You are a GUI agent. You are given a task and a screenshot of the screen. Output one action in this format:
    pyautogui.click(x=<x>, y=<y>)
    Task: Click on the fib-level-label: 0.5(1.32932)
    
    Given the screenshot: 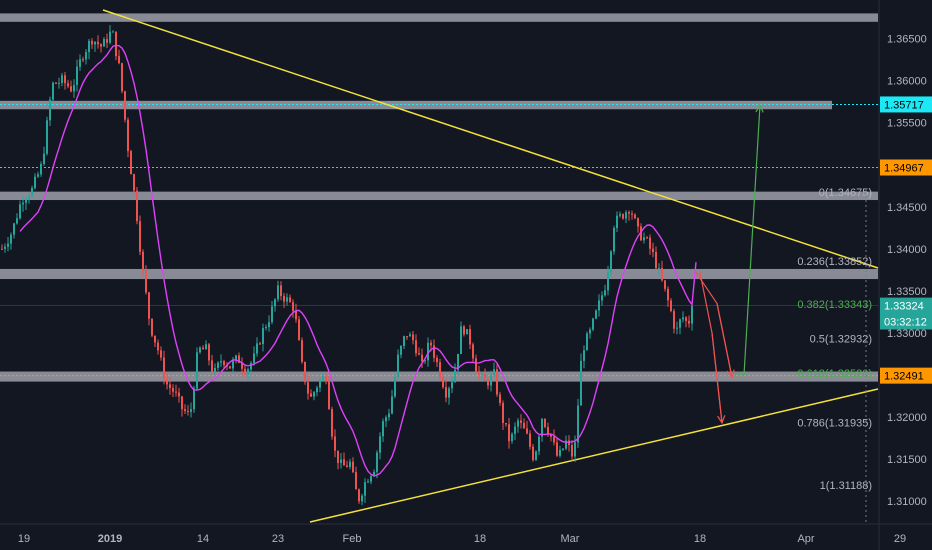 What is the action you would take?
    pyautogui.click(x=841, y=340)
    